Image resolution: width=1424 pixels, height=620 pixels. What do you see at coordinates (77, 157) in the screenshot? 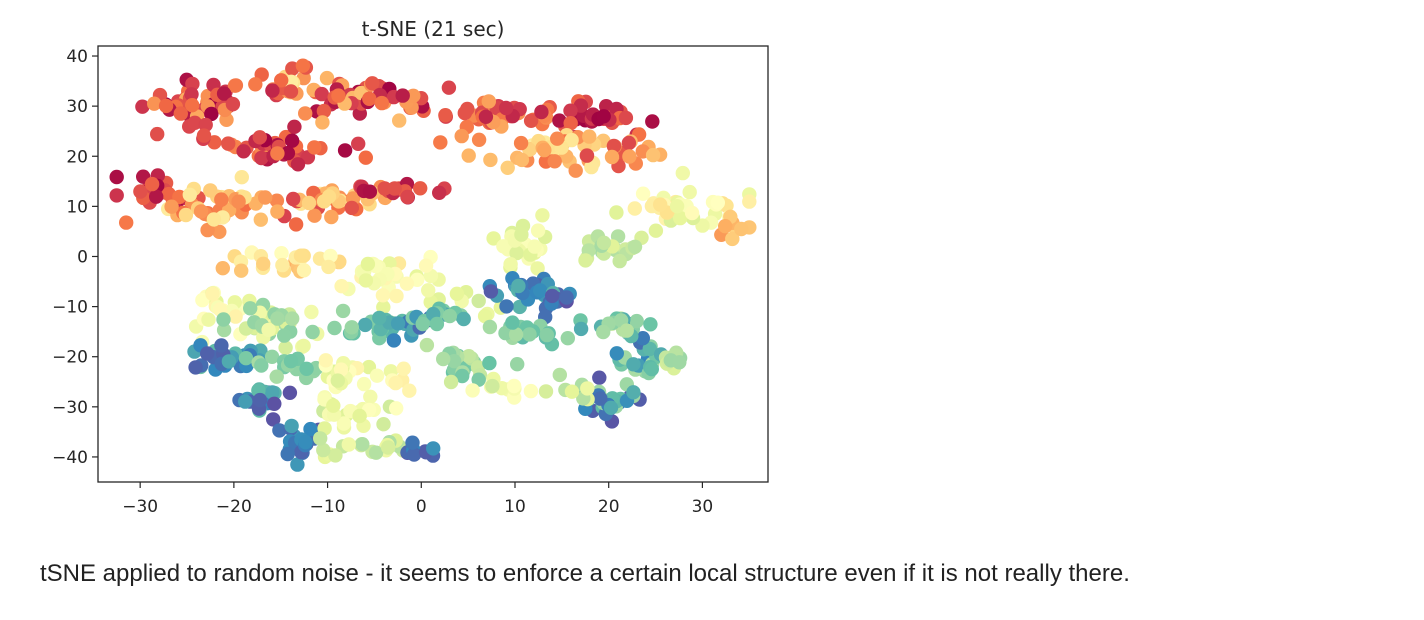
I see `y-tick-label: 20` at bounding box center [77, 157].